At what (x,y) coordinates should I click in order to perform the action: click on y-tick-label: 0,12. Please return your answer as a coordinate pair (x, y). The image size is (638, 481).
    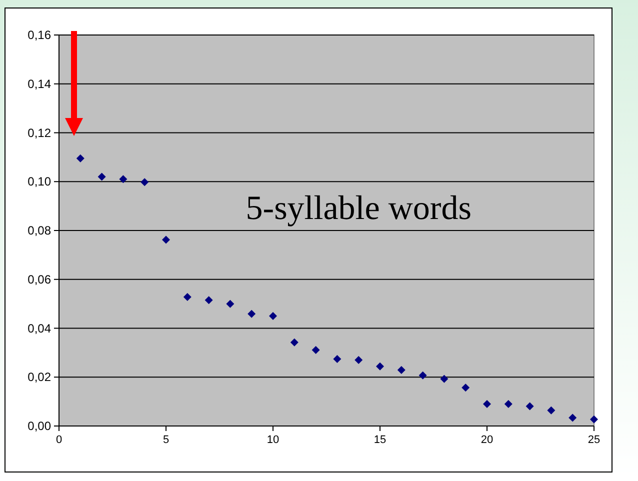
    Looking at the image, I should click on (40, 133).